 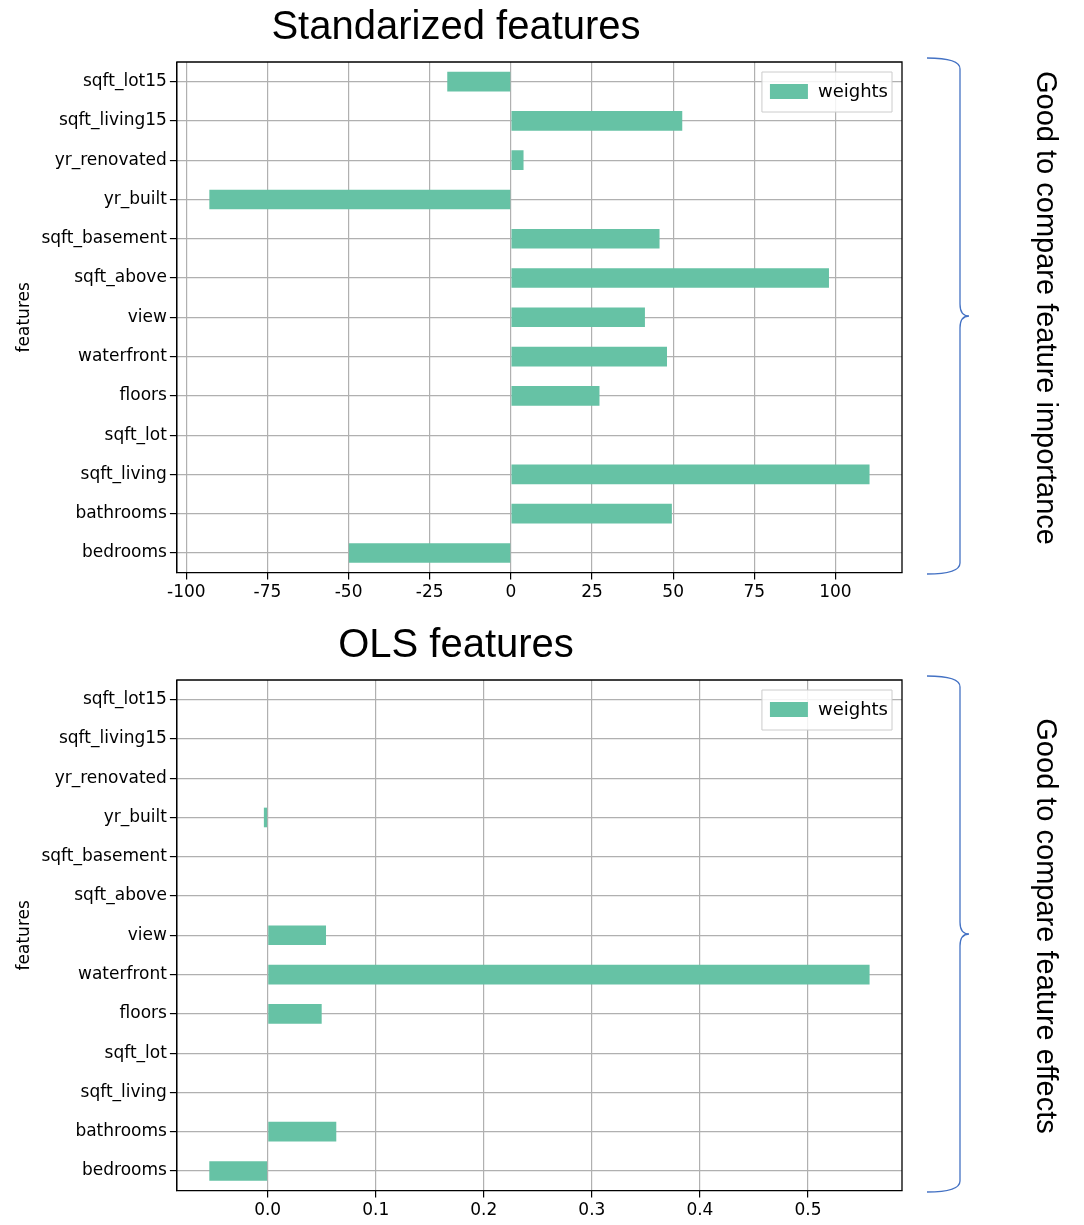 What do you see at coordinates (808, 1209) in the screenshot?
I see `x-tick-label: 0.5` at bounding box center [808, 1209].